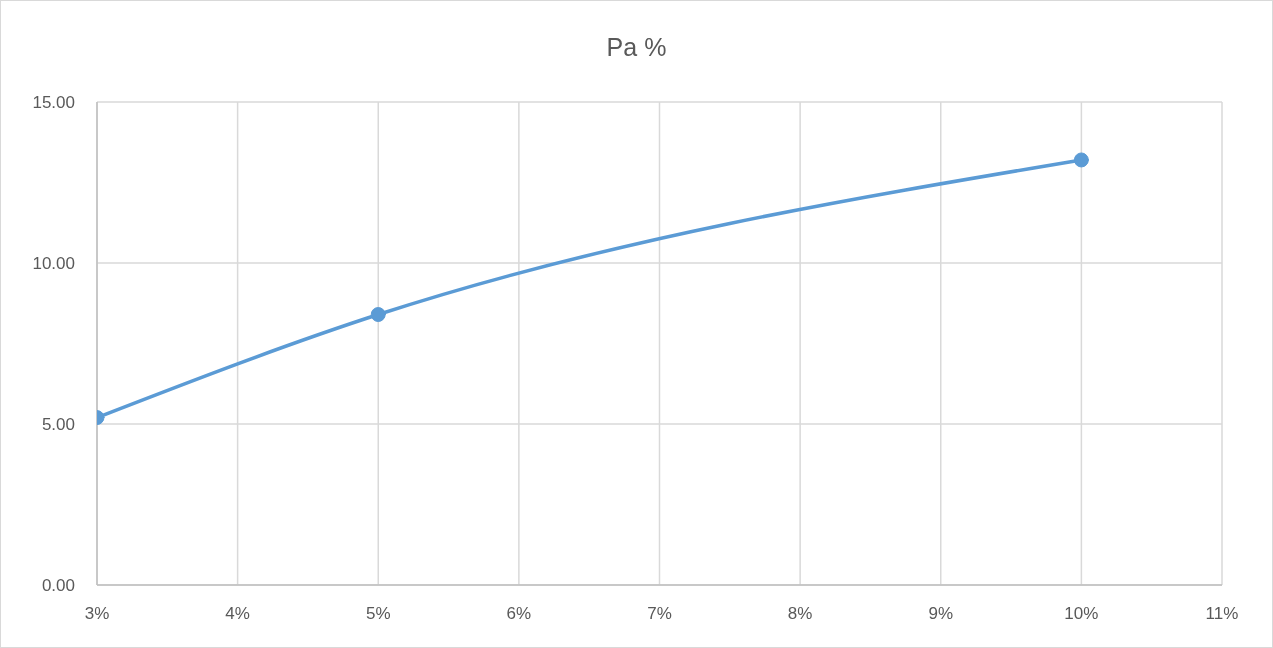 This screenshot has height=648, width=1273. What do you see at coordinates (97, 614) in the screenshot?
I see `x-tick-label: 3%` at bounding box center [97, 614].